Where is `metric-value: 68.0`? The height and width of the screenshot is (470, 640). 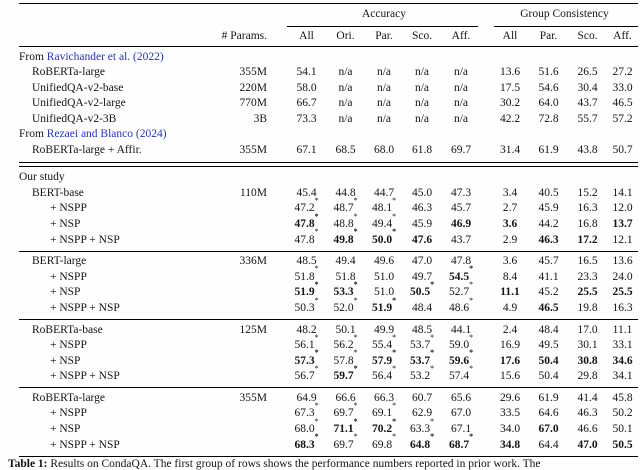 metric-value: 68.0 is located at coordinates (304, 429).